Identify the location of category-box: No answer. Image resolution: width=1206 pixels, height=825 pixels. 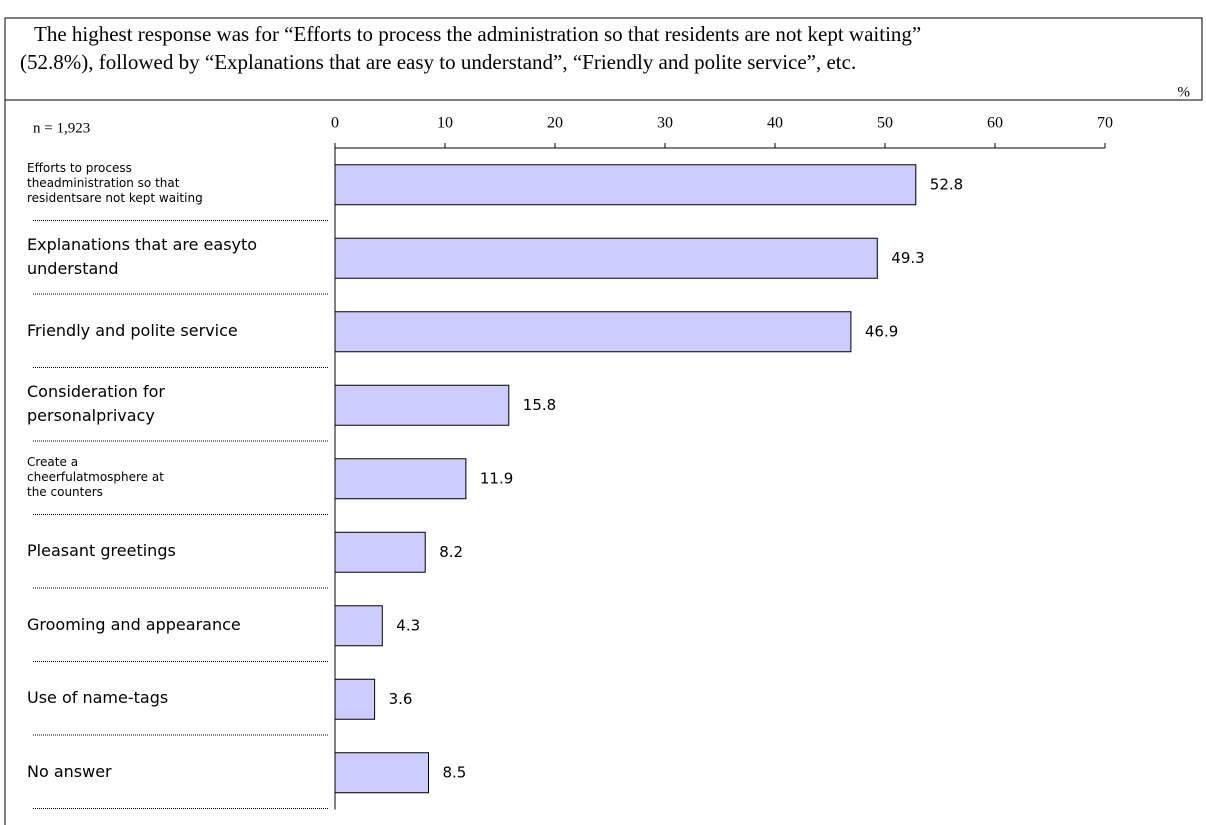
(69, 771).